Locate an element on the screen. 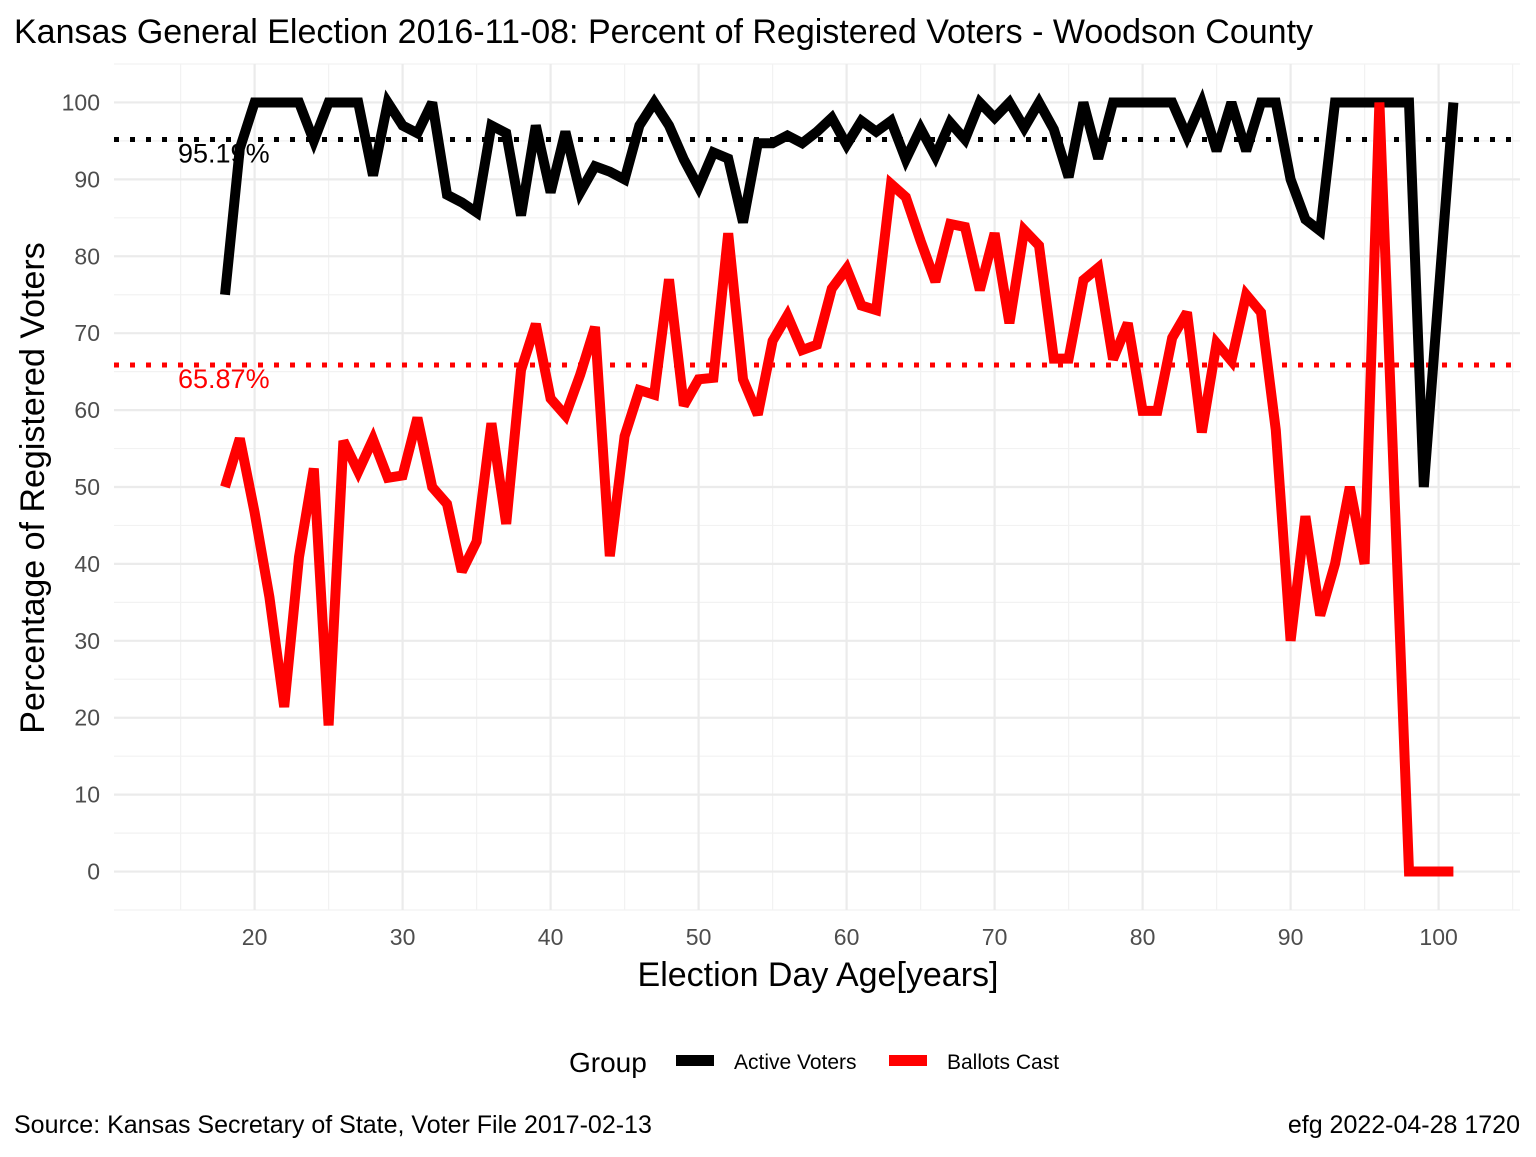 The height and width of the screenshot is (1157, 1536). x-tick-label: 50 is located at coordinates (699, 937).